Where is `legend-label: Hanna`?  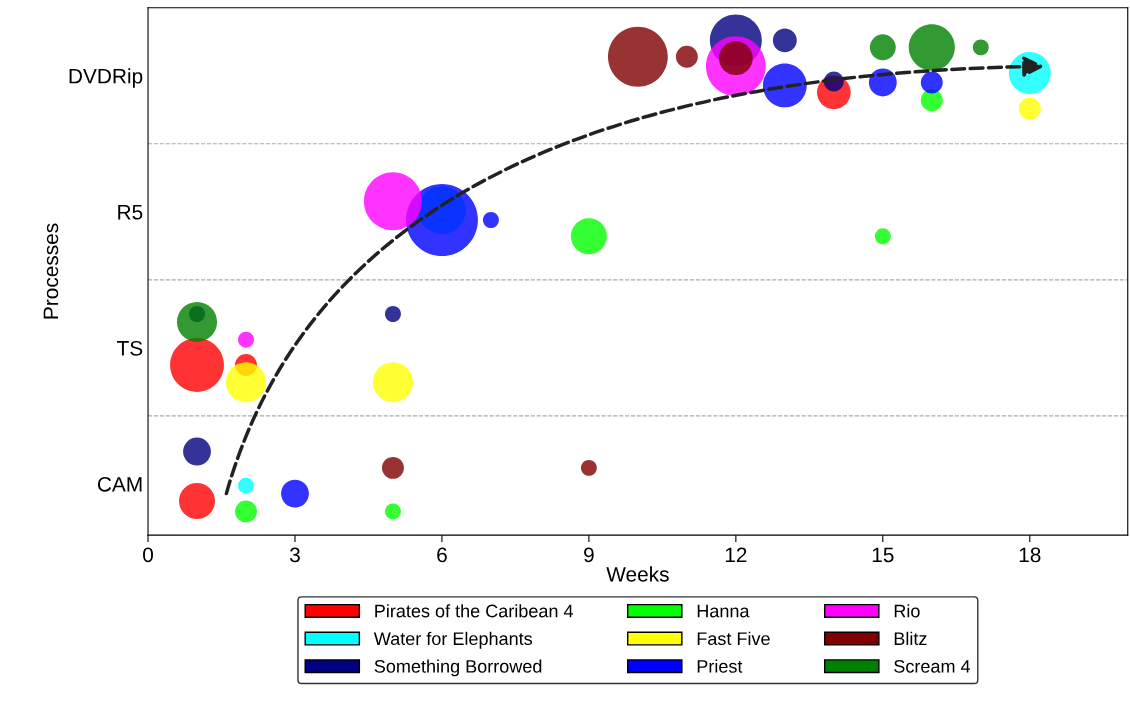
legend-label: Hanna is located at coordinates (723, 611).